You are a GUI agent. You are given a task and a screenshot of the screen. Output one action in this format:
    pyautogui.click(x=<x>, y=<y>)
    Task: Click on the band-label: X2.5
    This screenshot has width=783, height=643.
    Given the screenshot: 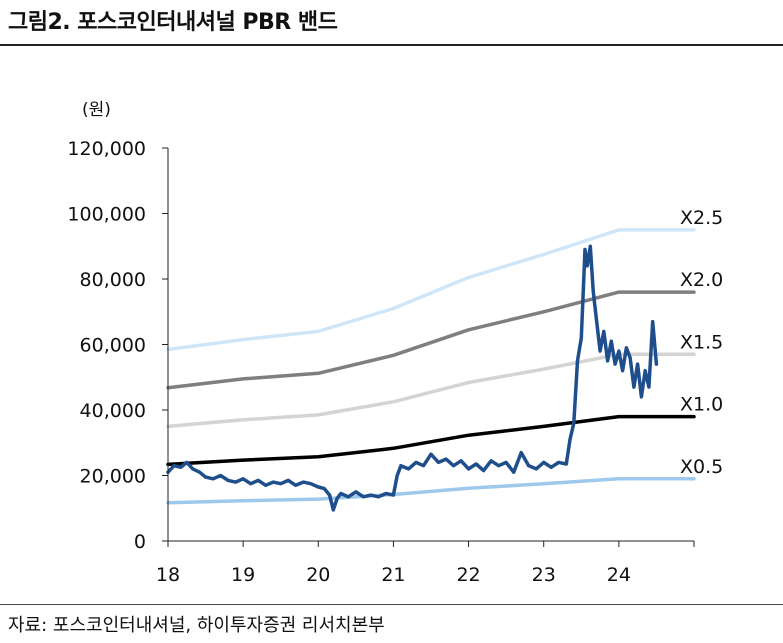 What is the action you would take?
    pyautogui.click(x=701, y=218)
    